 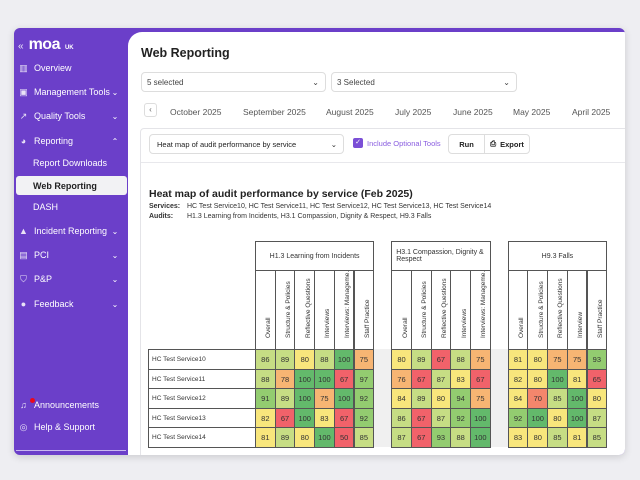 What do you see at coordinates (21, 46) in the screenshot?
I see `collapse-sidebar-icon: «` at bounding box center [21, 46].